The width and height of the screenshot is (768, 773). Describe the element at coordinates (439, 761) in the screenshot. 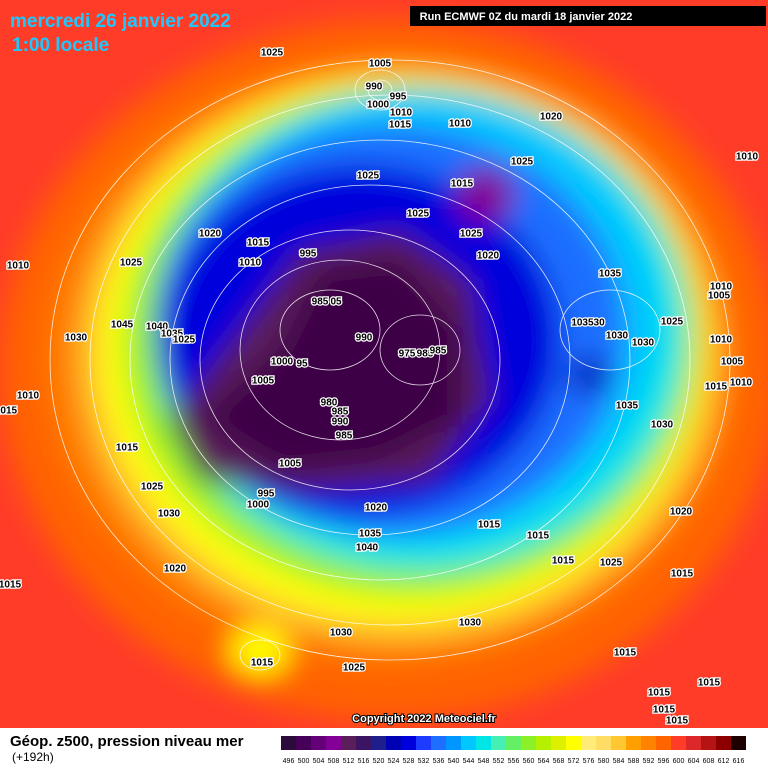

I see `colorbar-label: 536` at that location.